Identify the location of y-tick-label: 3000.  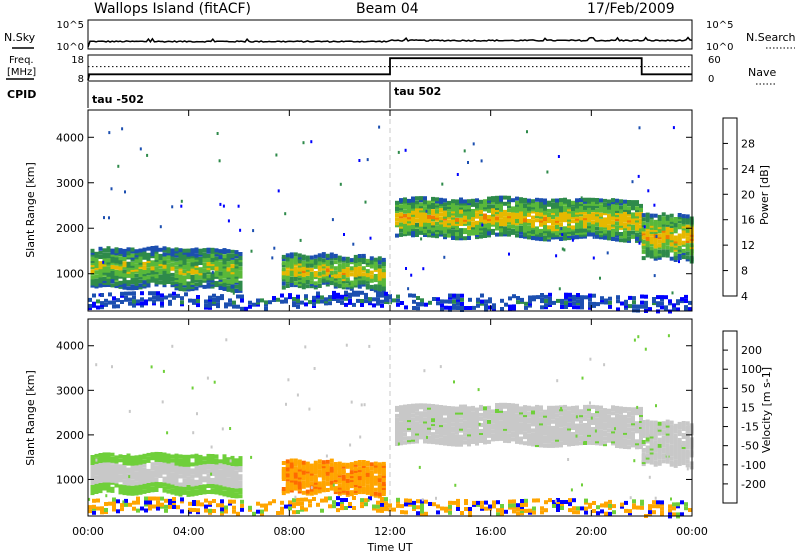
(70, 183).